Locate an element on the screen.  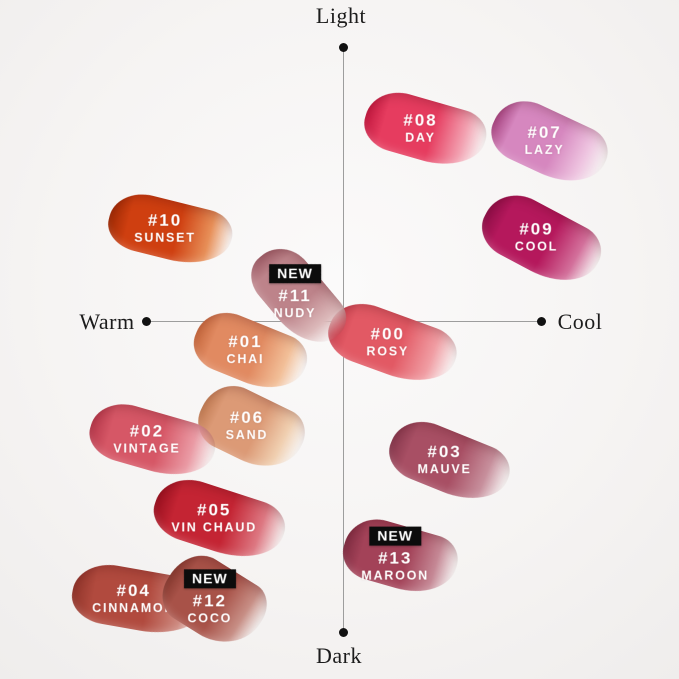
axis-label-warm: Warm is located at coordinates (107, 321).